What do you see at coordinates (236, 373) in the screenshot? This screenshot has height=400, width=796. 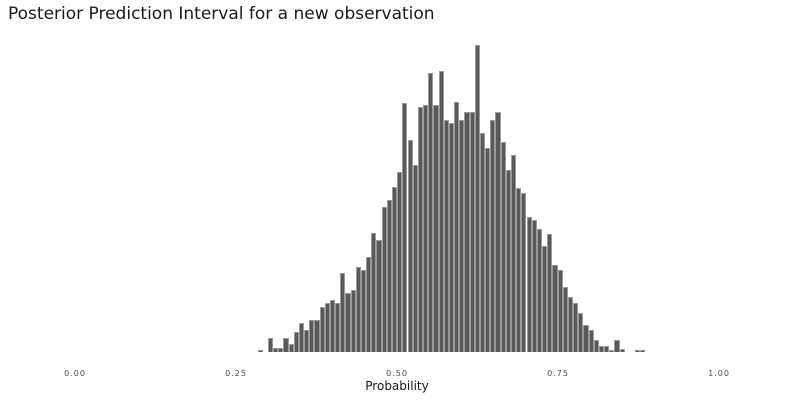 I see `x-tick-label: 0.25` at bounding box center [236, 373].